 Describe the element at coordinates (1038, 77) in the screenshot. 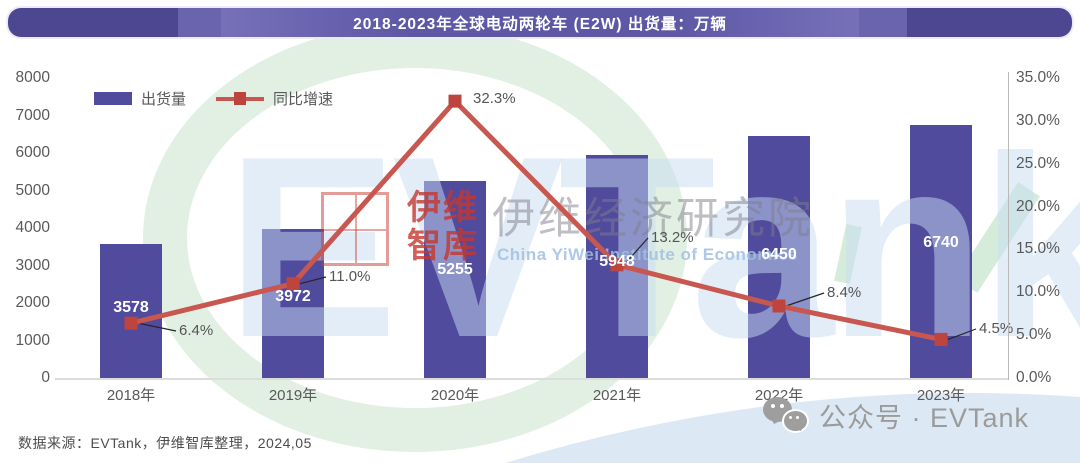

I see `right-y-tick-label: 35.0%` at that location.